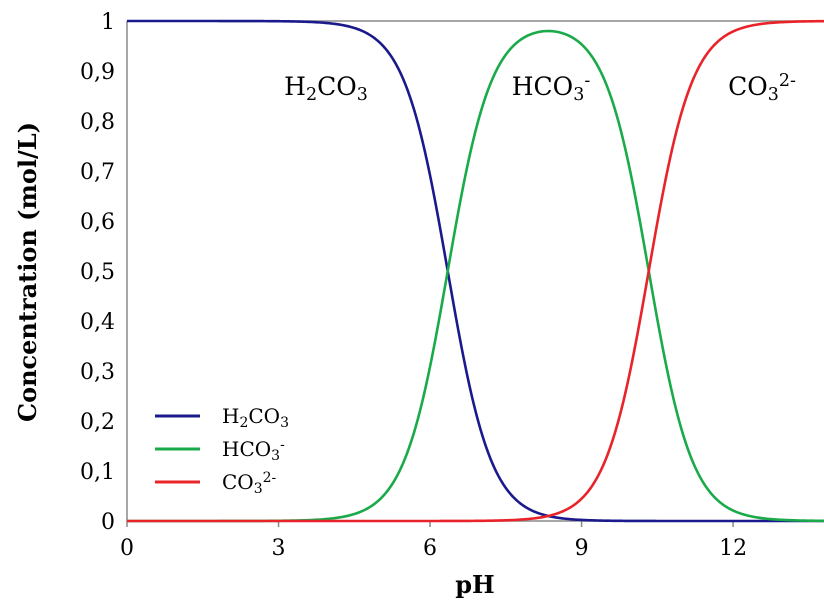  Describe the element at coordinates (108, 22) in the screenshot. I see `y-tick-label: 1` at that location.